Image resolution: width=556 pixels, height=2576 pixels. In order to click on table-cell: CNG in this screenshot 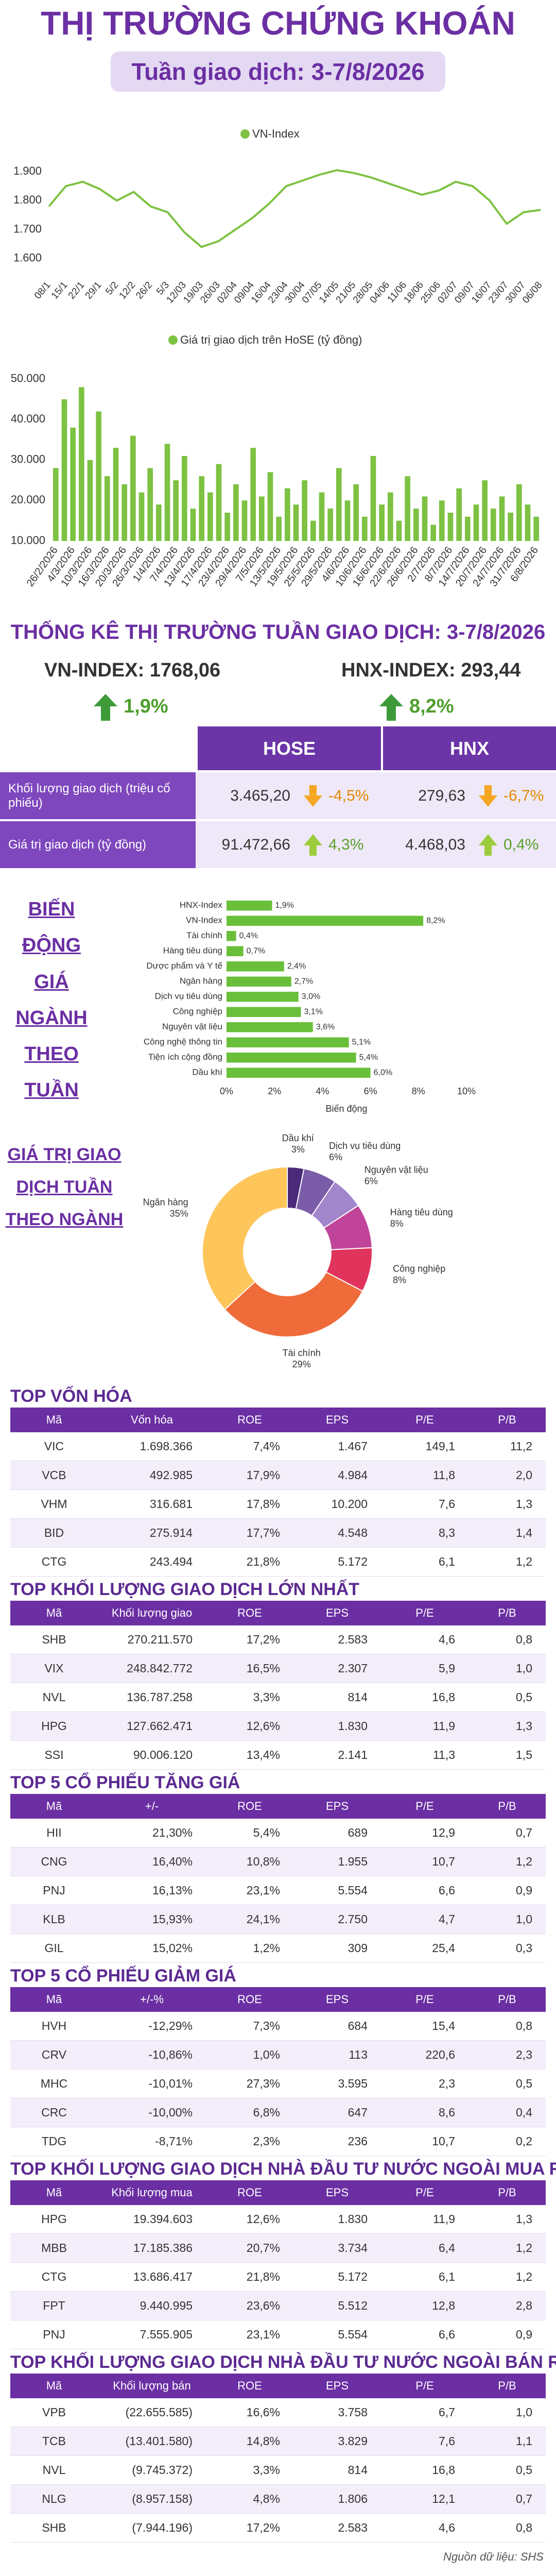, I will do `click(54, 1862)`.